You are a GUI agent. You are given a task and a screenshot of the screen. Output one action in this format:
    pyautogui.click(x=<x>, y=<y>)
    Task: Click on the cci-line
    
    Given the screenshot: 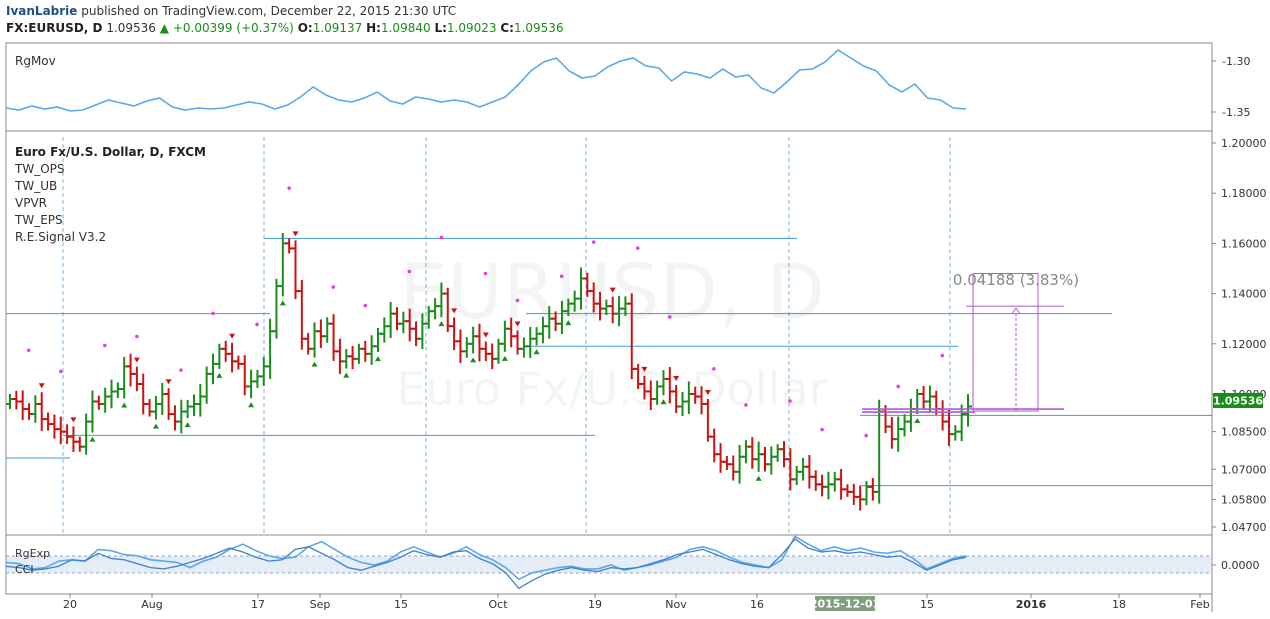 What is the action you would take?
    pyautogui.click(x=486, y=564)
    